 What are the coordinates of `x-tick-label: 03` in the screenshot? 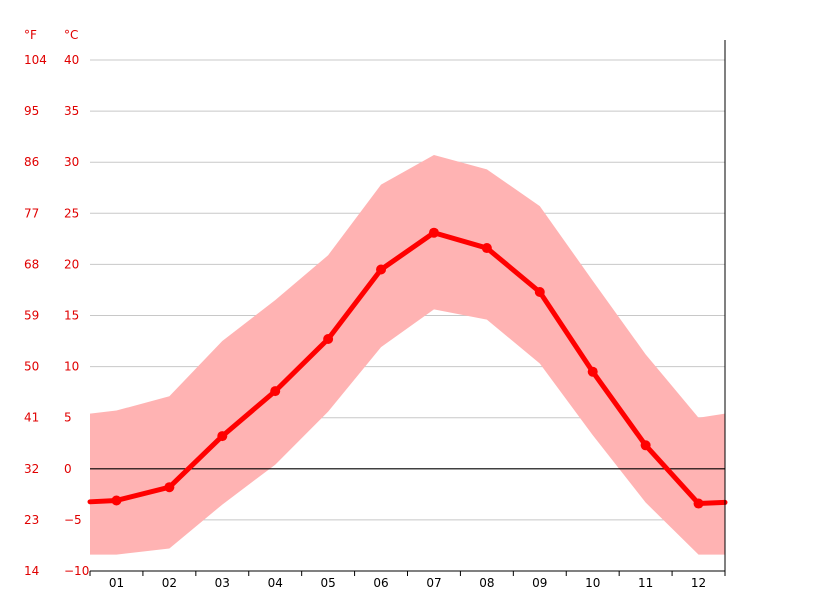 It's located at (222, 583).